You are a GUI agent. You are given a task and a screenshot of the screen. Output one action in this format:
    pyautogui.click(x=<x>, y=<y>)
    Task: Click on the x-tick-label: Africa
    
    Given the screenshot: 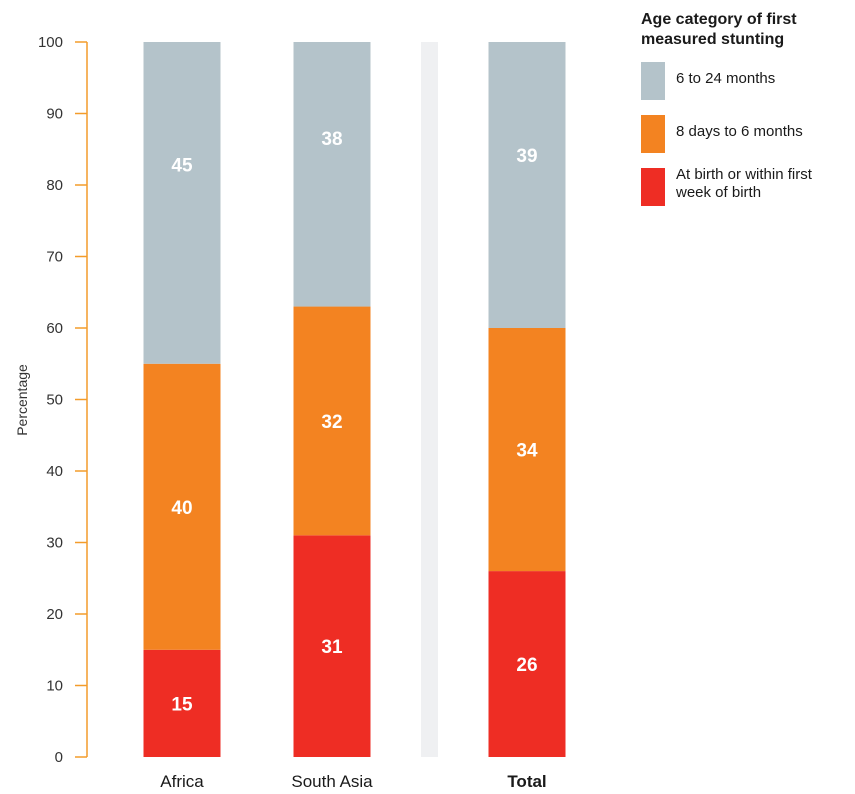 What is the action you would take?
    pyautogui.click(x=182, y=781)
    